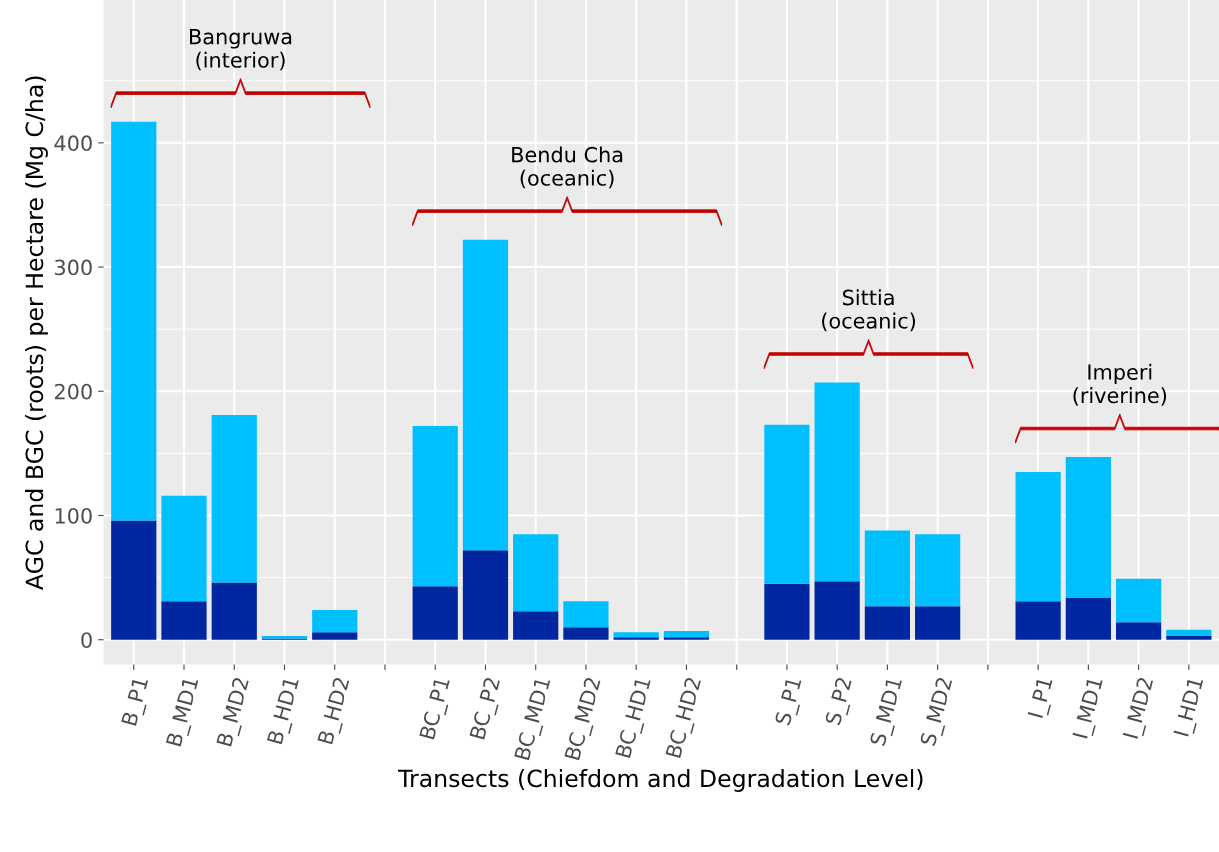  I want to click on x-tick-label: B_P1, so click(137, 702).